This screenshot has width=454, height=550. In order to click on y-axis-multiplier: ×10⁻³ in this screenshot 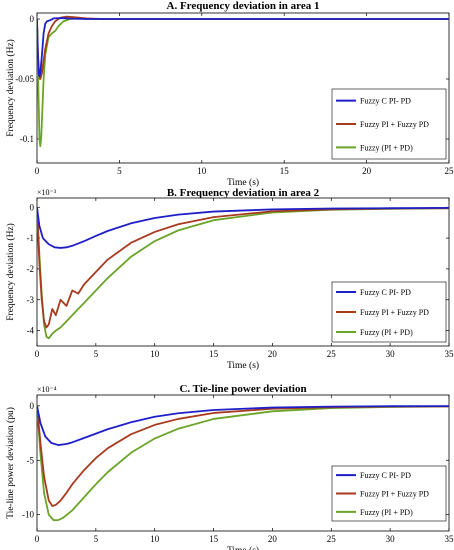, I will do `click(47, 192)`.